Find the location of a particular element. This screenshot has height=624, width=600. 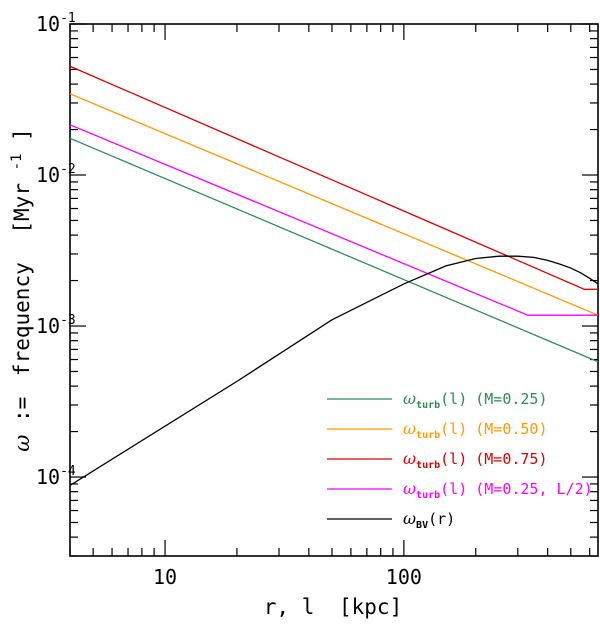

legend-label-param: (M=0.50) is located at coordinates (511, 429).